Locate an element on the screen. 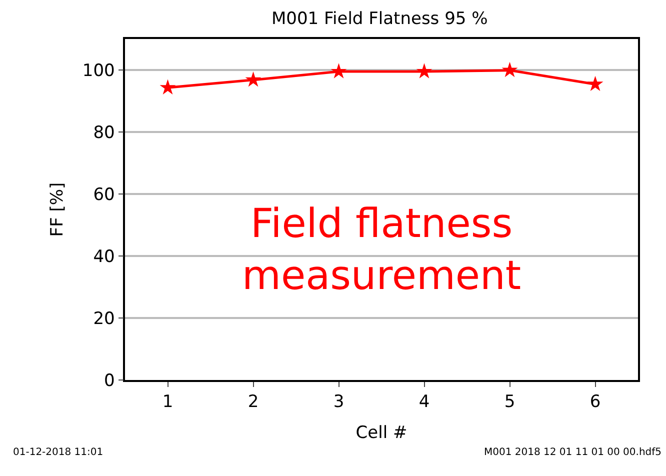 Image resolution: width=666 pixels, height=476 pixels. y-tick-label: 0 is located at coordinates (109, 380).